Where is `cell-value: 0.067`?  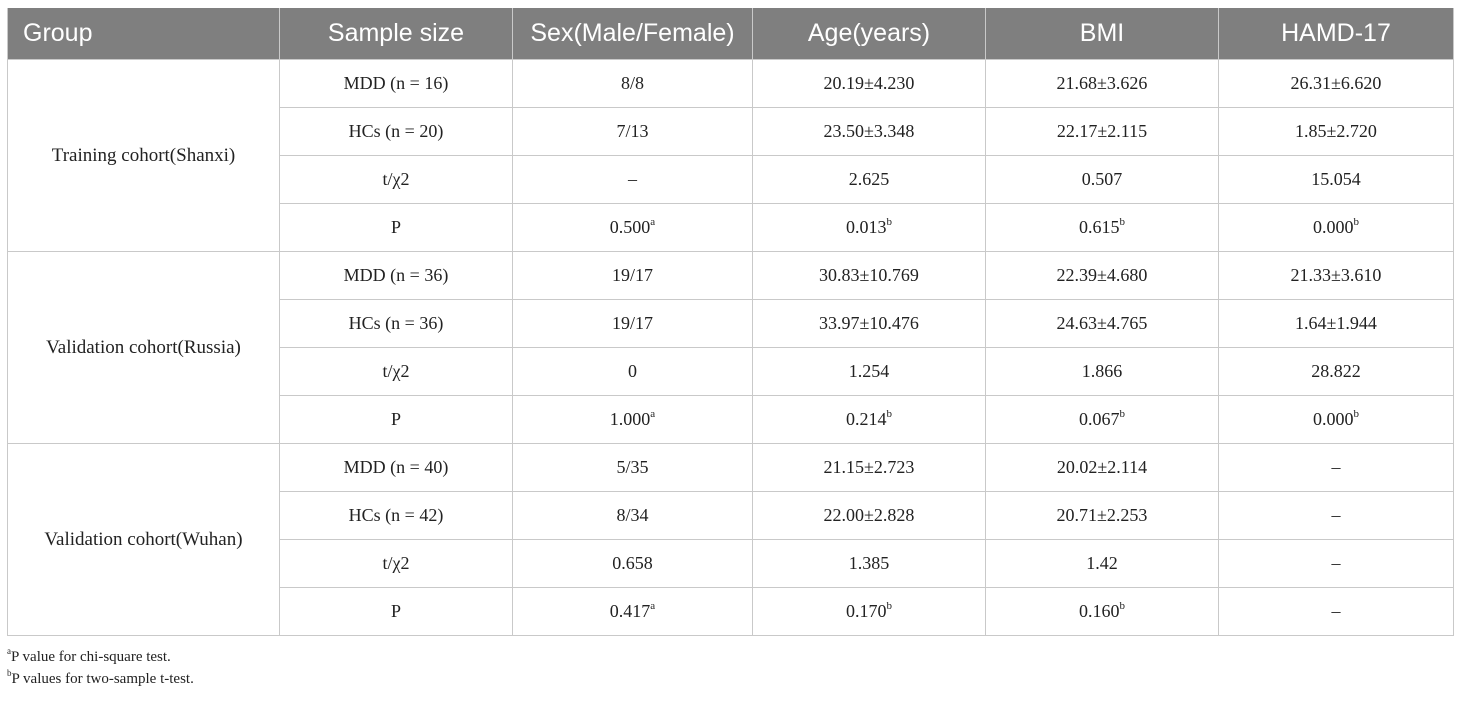 cell-value: 0.067 is located at coordinates (1099, 419).